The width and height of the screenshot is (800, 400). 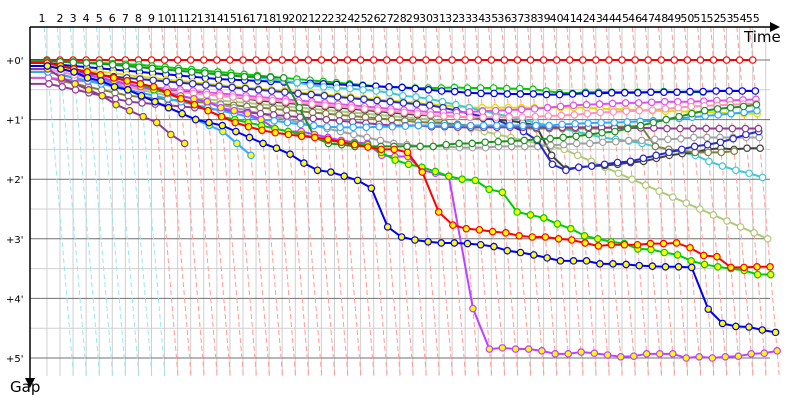 What do you see at coordinates (151, 18) in the screenshot?
I see `x-tick-label: 9` at bounding box center [151, 18].